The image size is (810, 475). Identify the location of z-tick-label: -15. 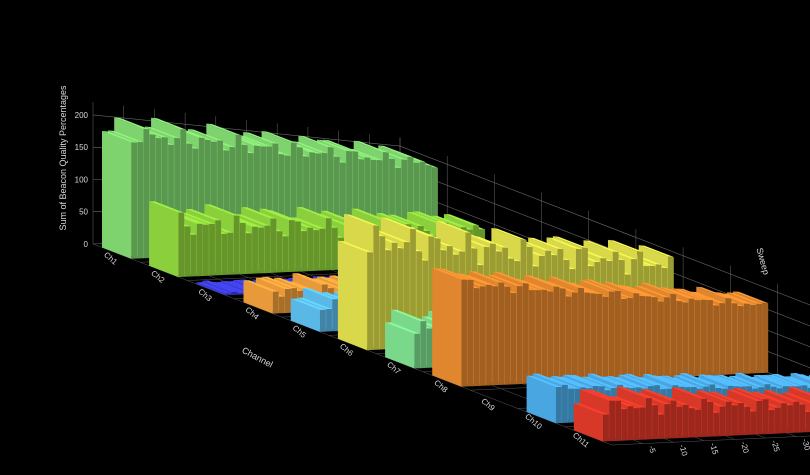
(714, 449).